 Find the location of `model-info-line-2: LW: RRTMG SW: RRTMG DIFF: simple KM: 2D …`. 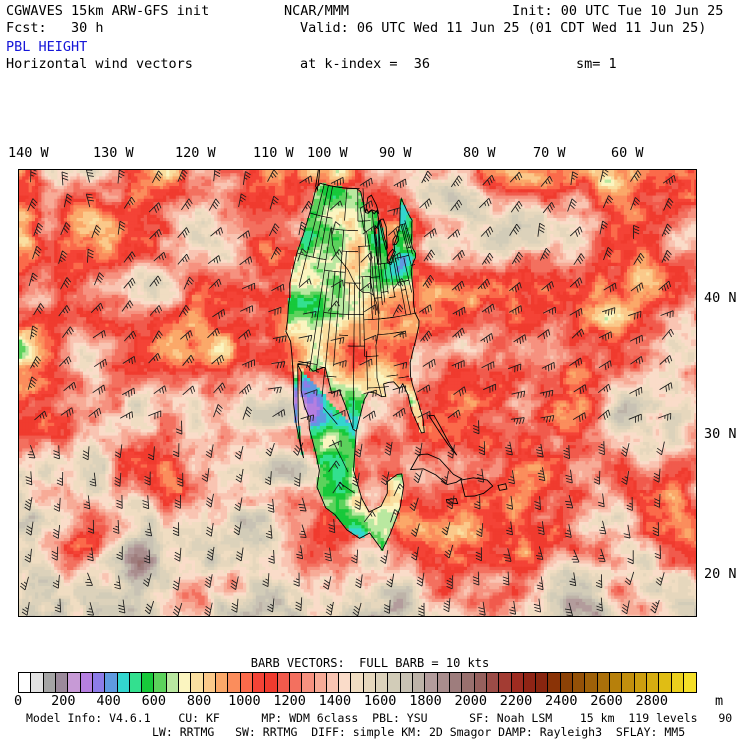

model-info-line-2: LW: RRTMG SW: RRTMG DIFF: simple KM: 2D … is located at coordinates (418, 732).